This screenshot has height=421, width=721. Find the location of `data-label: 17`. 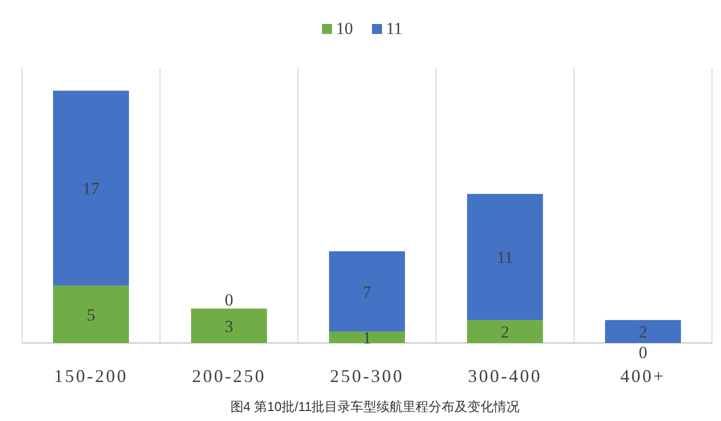

data-label: 17 is located at coordinates (91, 188).